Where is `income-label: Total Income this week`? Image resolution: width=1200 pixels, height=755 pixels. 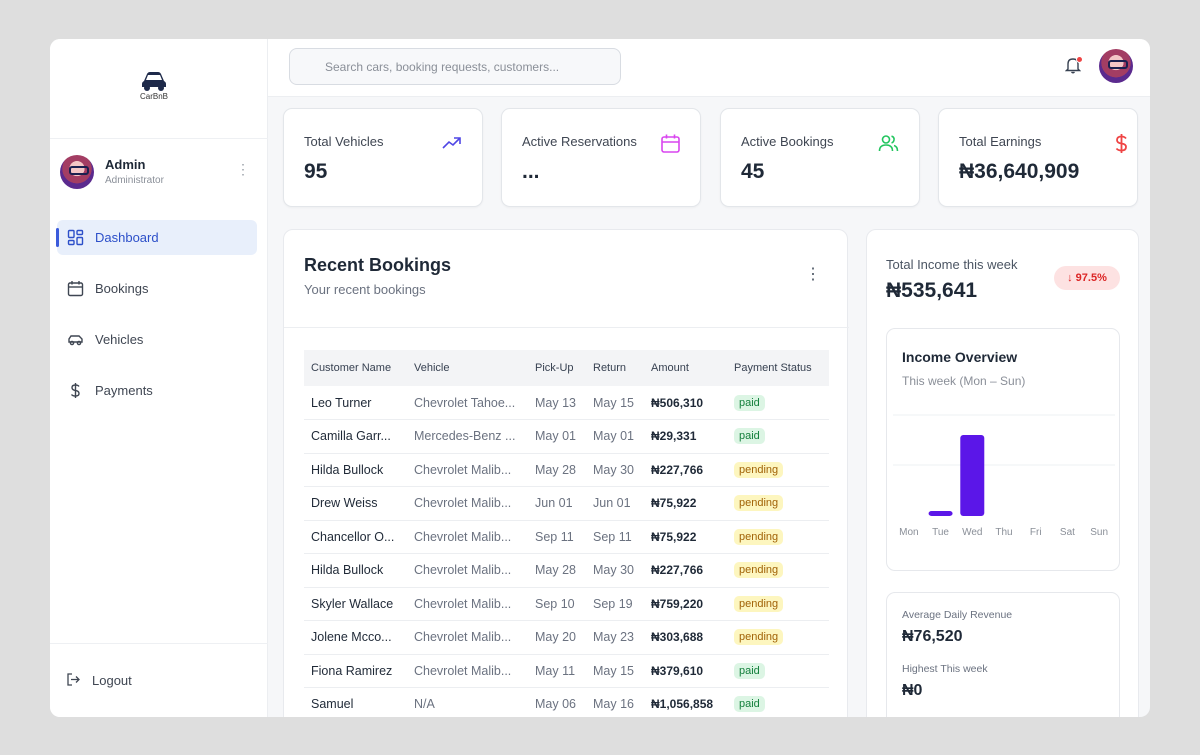
income-label: Total Income this week is located at coordinates (952, 264).